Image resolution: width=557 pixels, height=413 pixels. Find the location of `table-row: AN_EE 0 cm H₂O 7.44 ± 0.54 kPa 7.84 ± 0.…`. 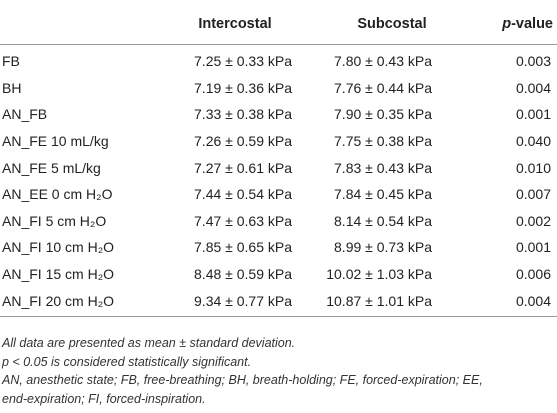

table-row: AN_EE 0 cm H₂O 7.44 ± 0.54 kPa 7.84 ± 0.… is located at coordinates (278, 194).